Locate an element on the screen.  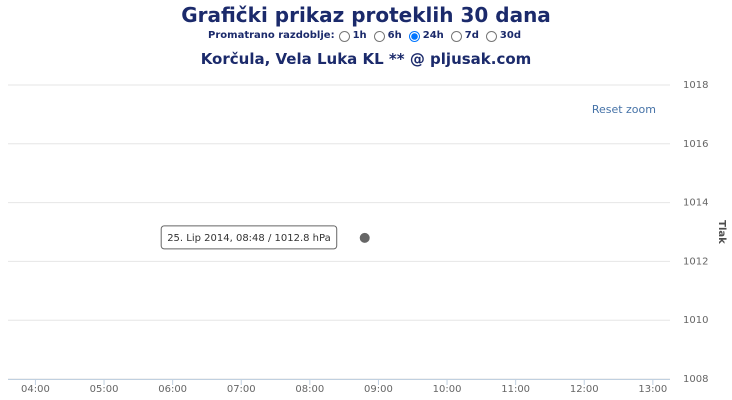
x-tick-label: 08:00 is located at coordinates (309, 389).